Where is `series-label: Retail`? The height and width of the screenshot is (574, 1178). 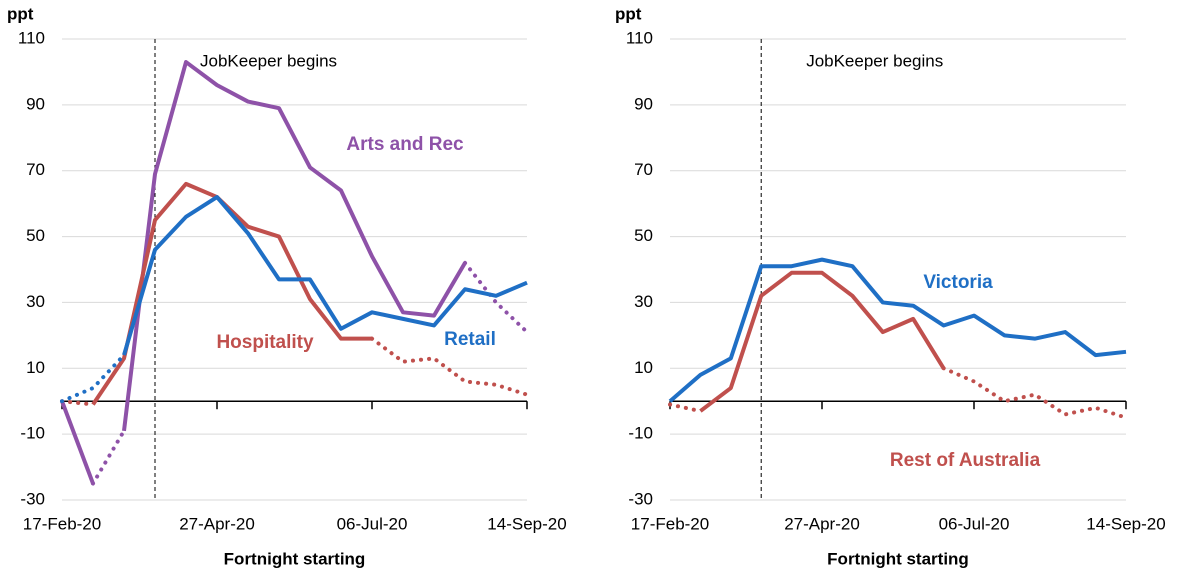
series-label: Retail is located at coordinates (470, 339).